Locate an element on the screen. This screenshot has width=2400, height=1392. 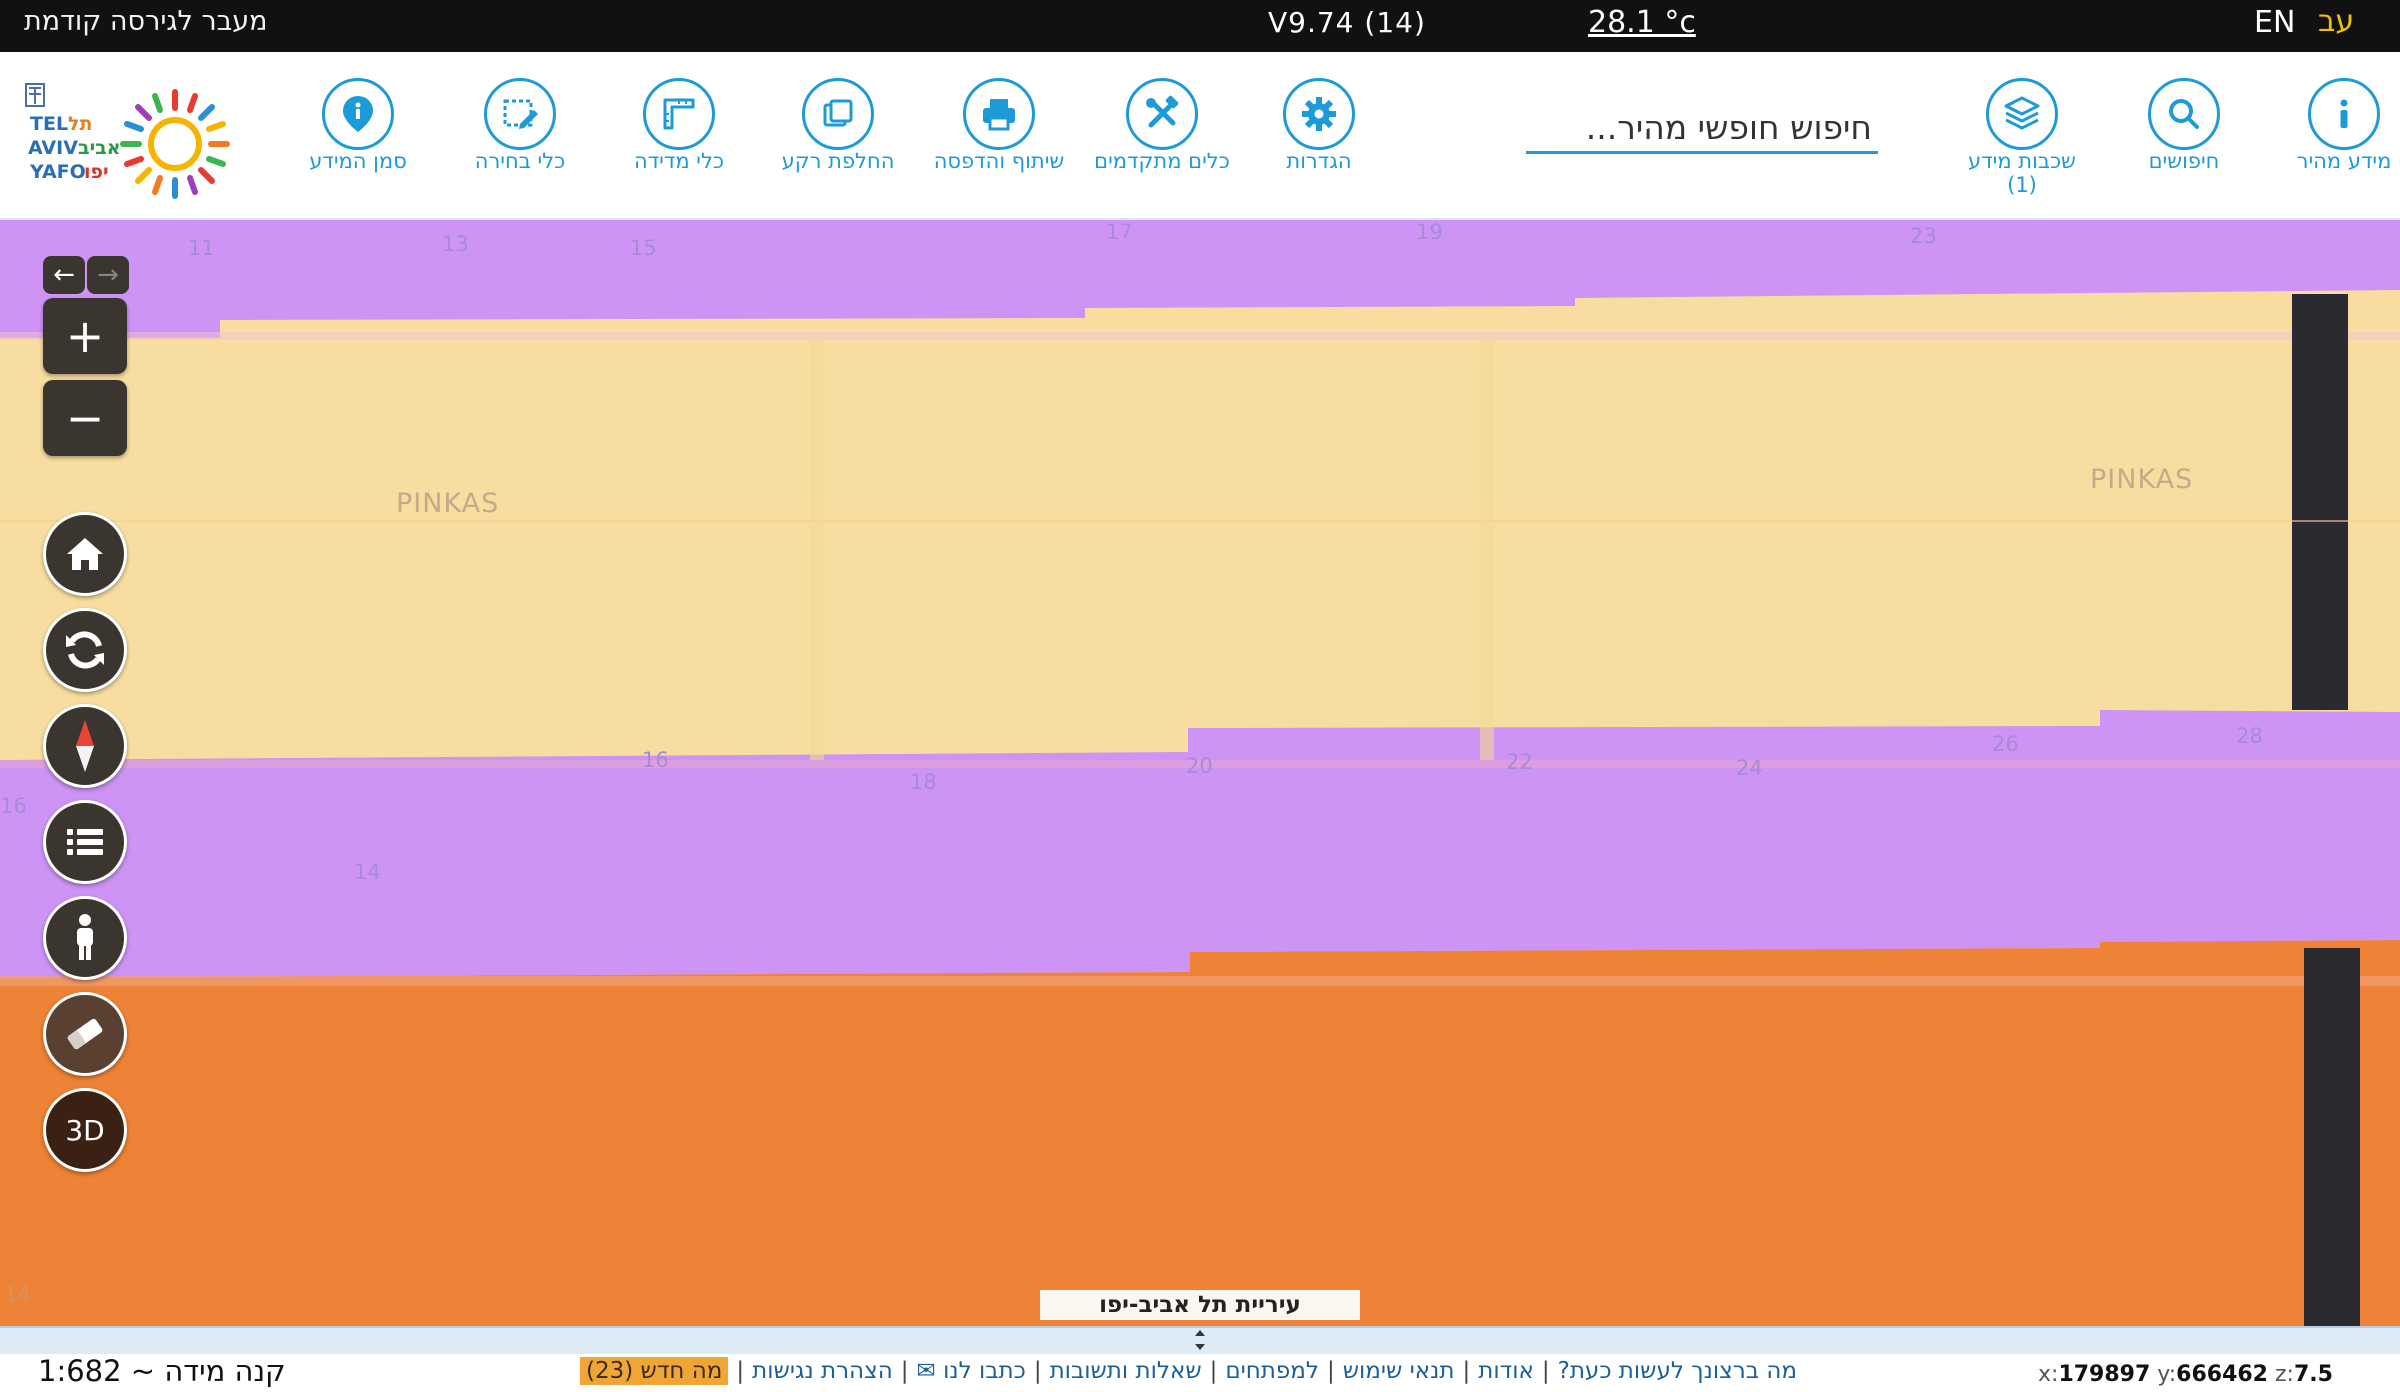
street-view-button is located at coordinates (85, 938).